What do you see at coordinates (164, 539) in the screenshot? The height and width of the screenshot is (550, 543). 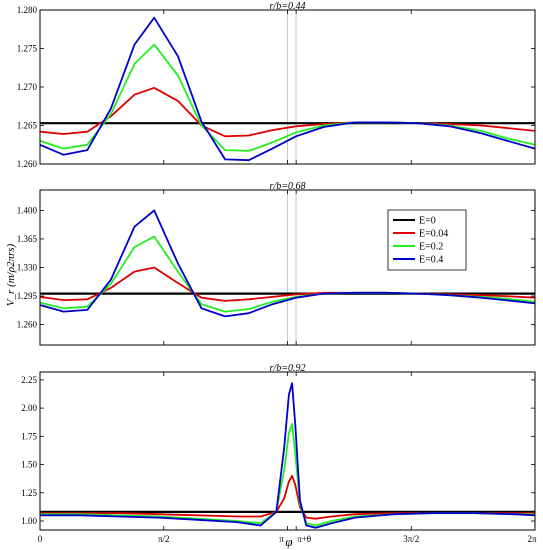 I see `x-tick-label: π/2` at bounding box center [164, 539].